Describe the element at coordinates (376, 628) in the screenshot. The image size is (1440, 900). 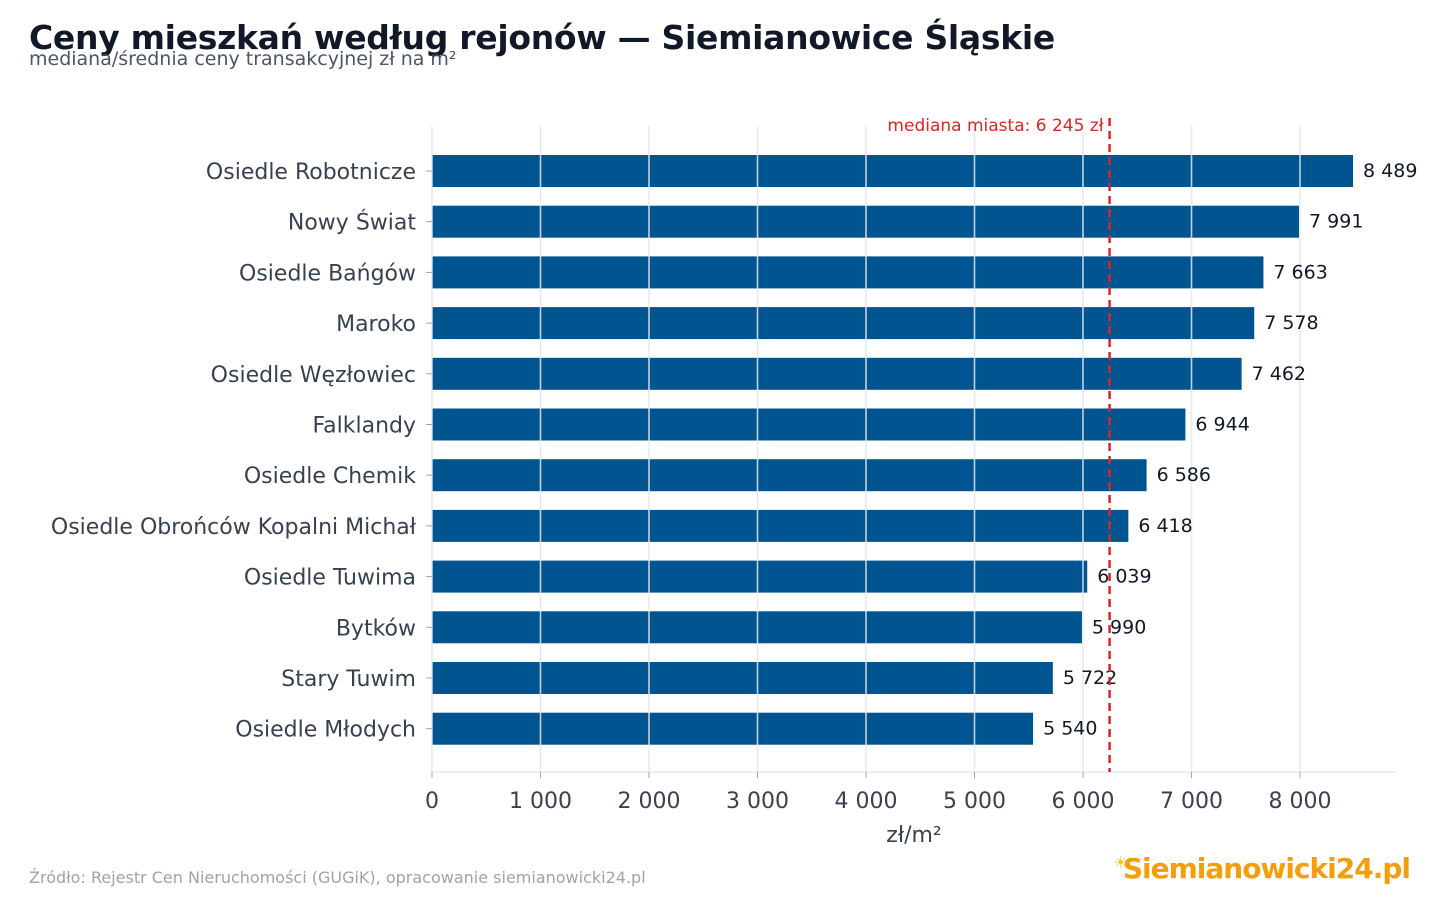
I see `category-label: Bytków` at that location.